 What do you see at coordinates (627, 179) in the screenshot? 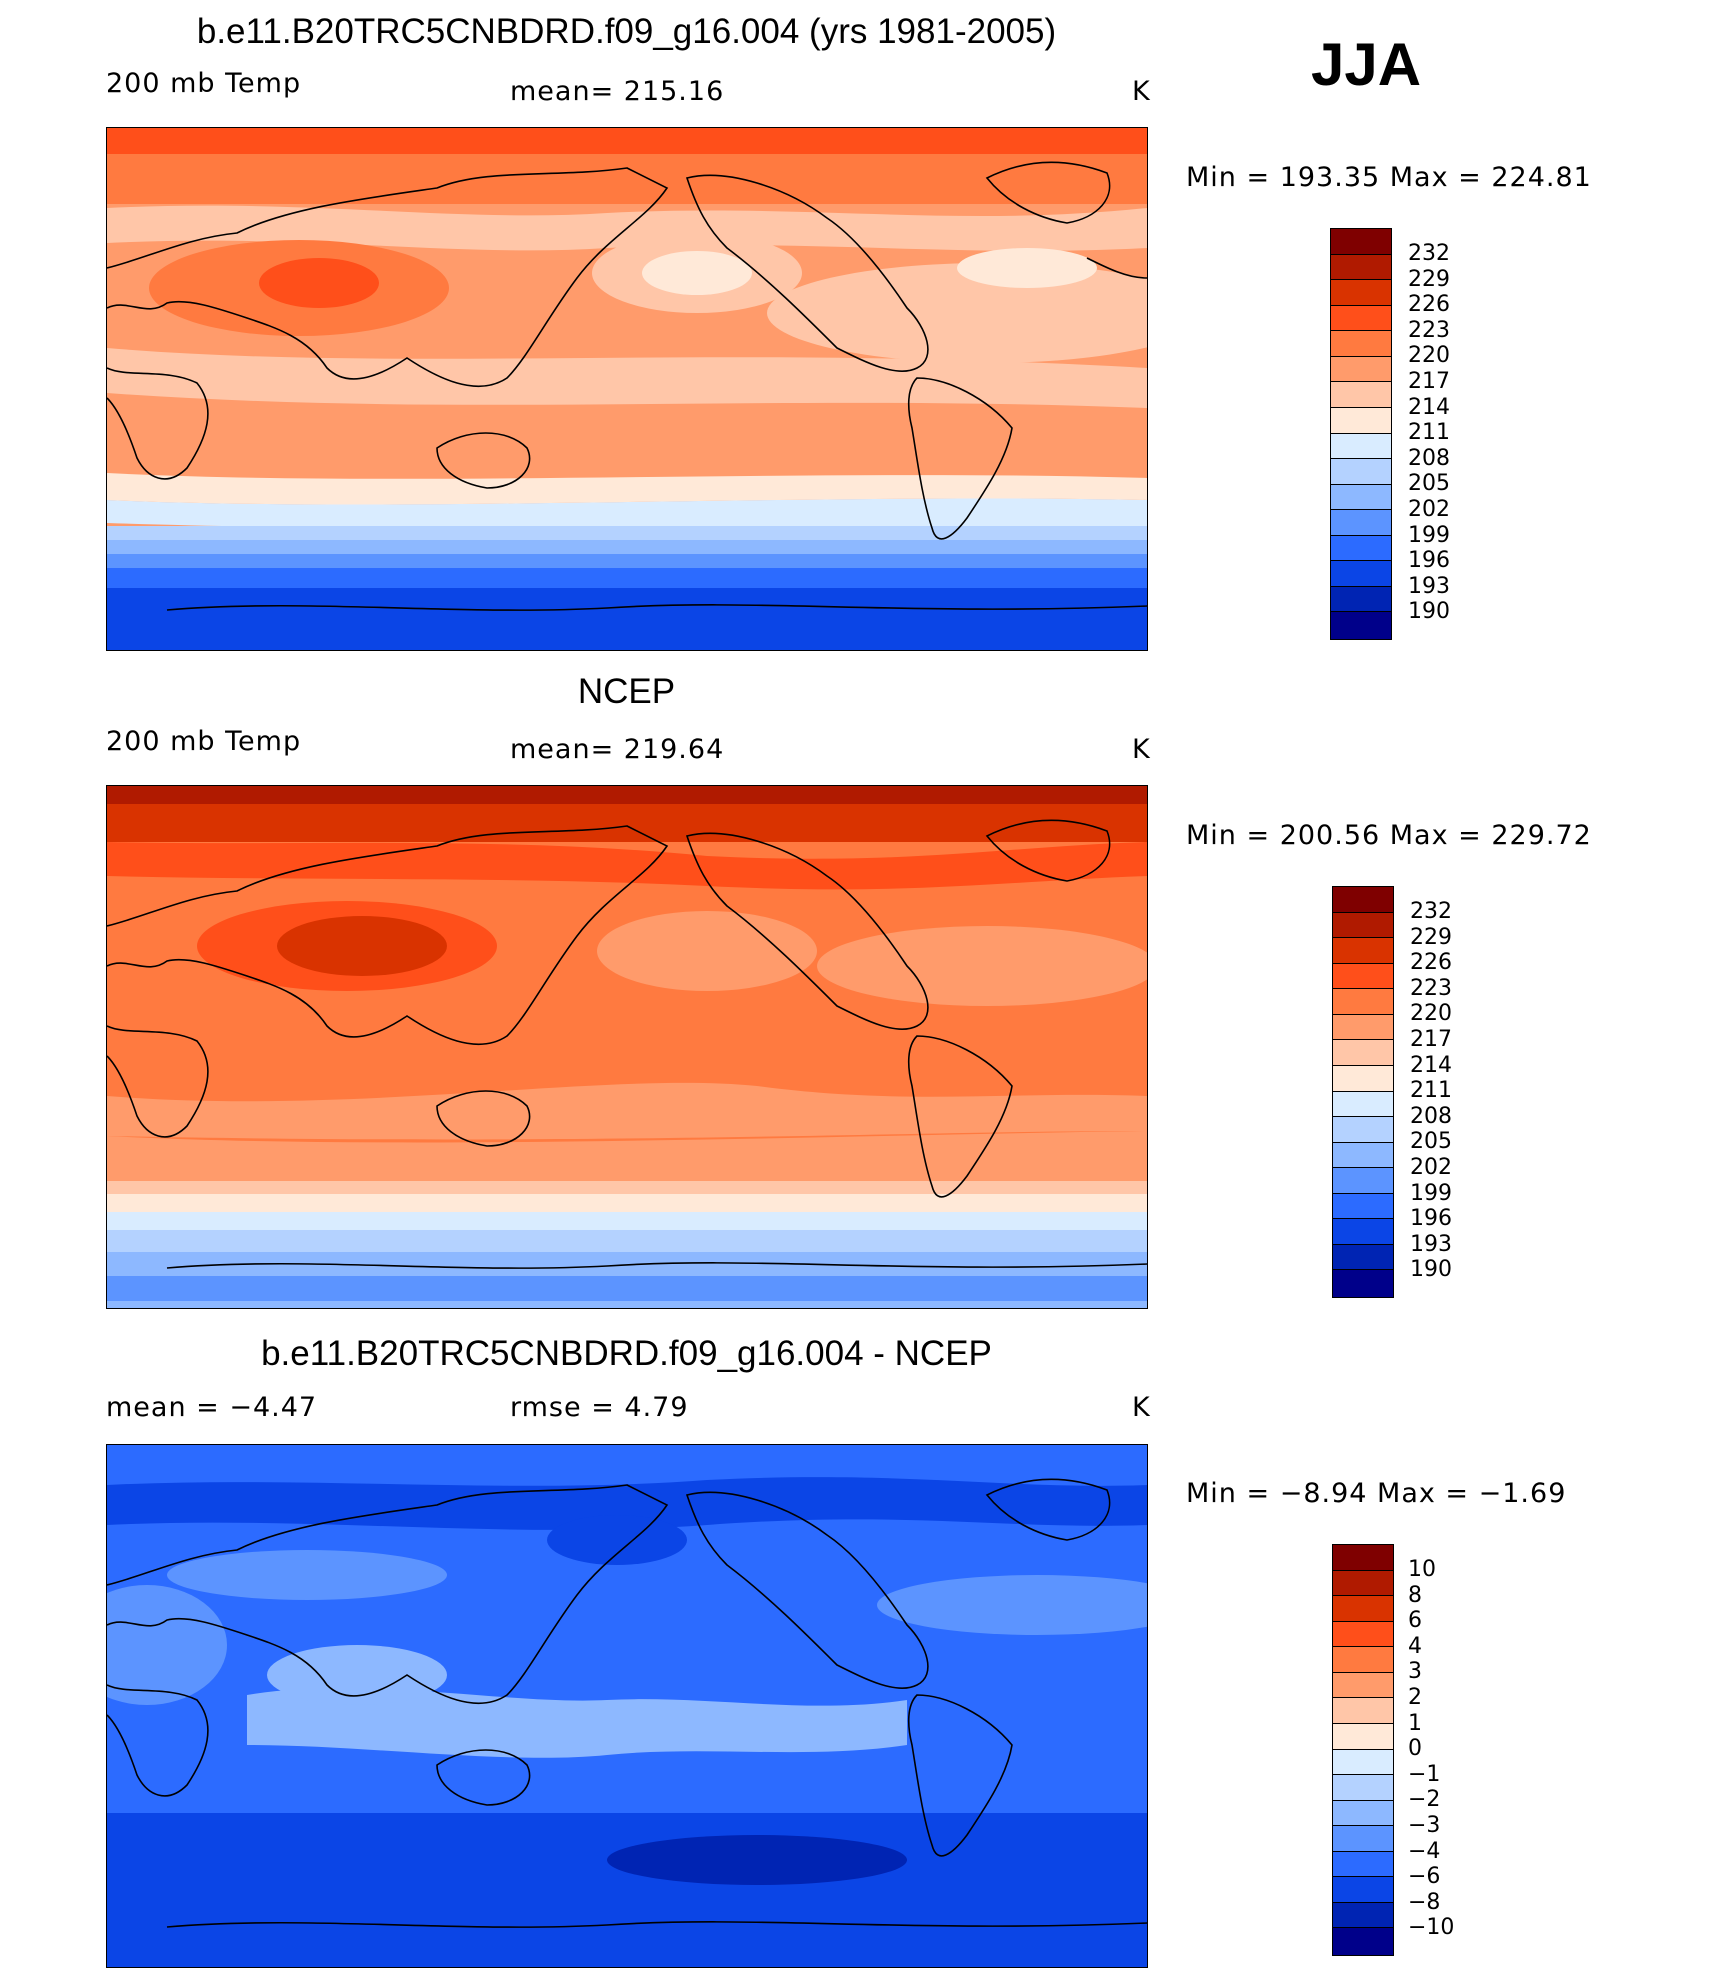
I see `panel1-band-60n` at bounding box center [627, 179].